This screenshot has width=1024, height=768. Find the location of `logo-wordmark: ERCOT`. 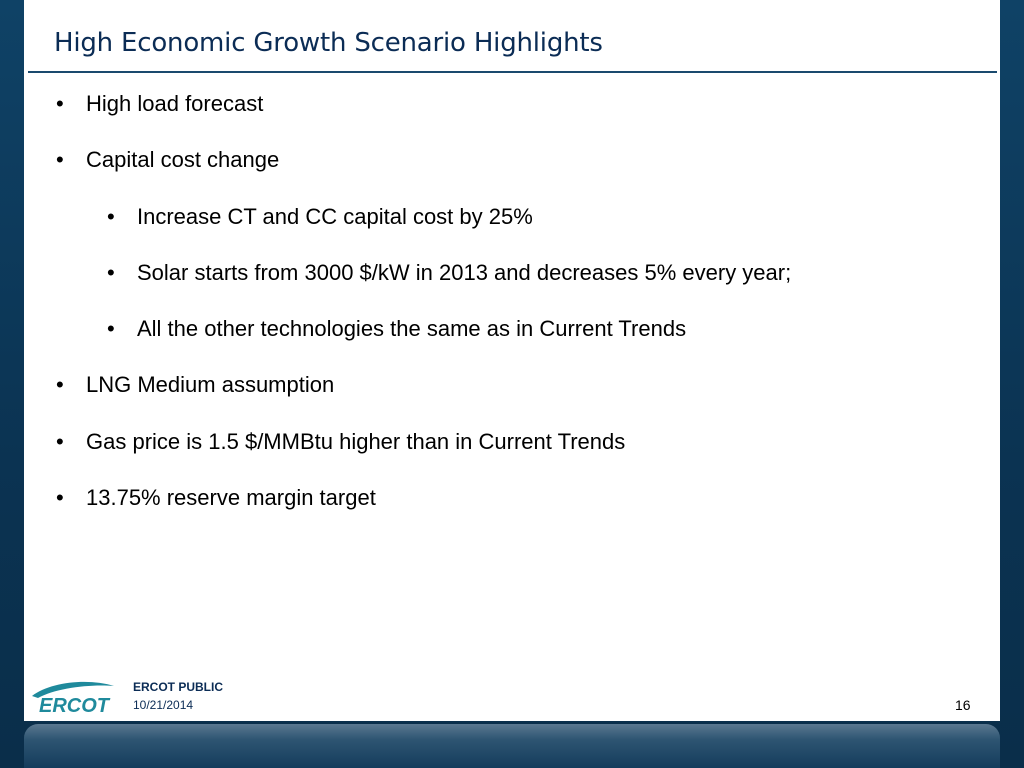

logo-wordmark: ERCOT is located at coordinates (75, 705).